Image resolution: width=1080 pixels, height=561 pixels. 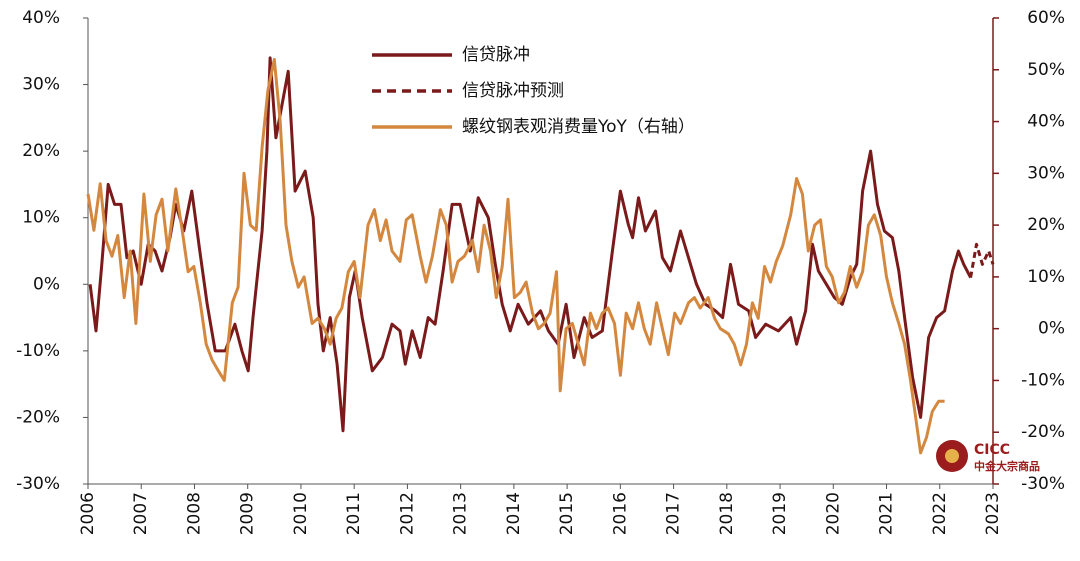 What do you see at coordinates (780, 513) in the screenshot?
I see `x-tick-label: 2019` at bounding box center [780, 513].